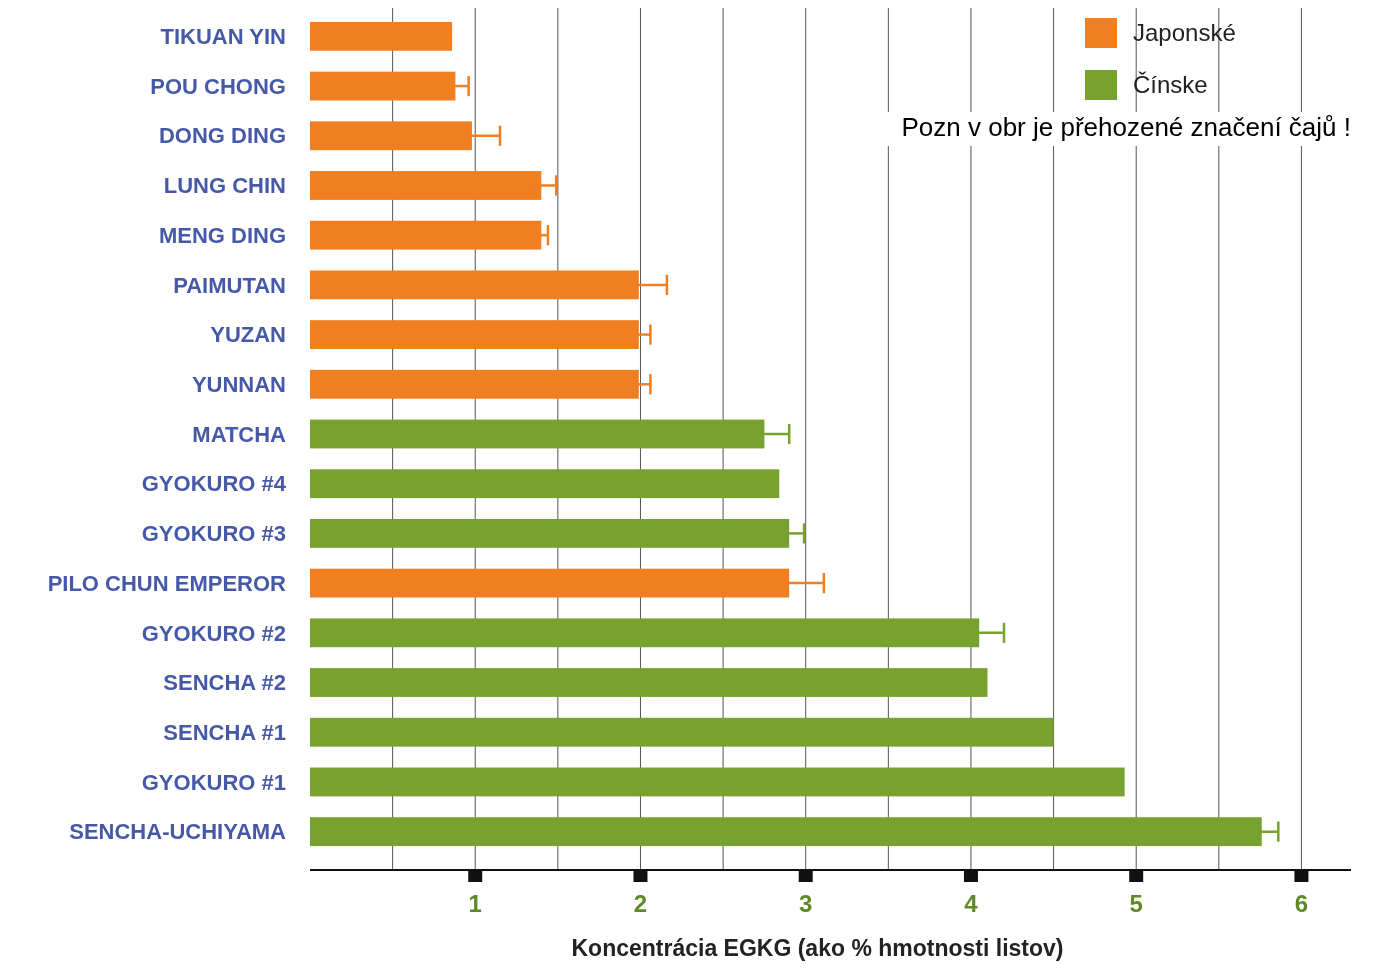  I want to click on x-tick-label: 5, so click(1136, 903).